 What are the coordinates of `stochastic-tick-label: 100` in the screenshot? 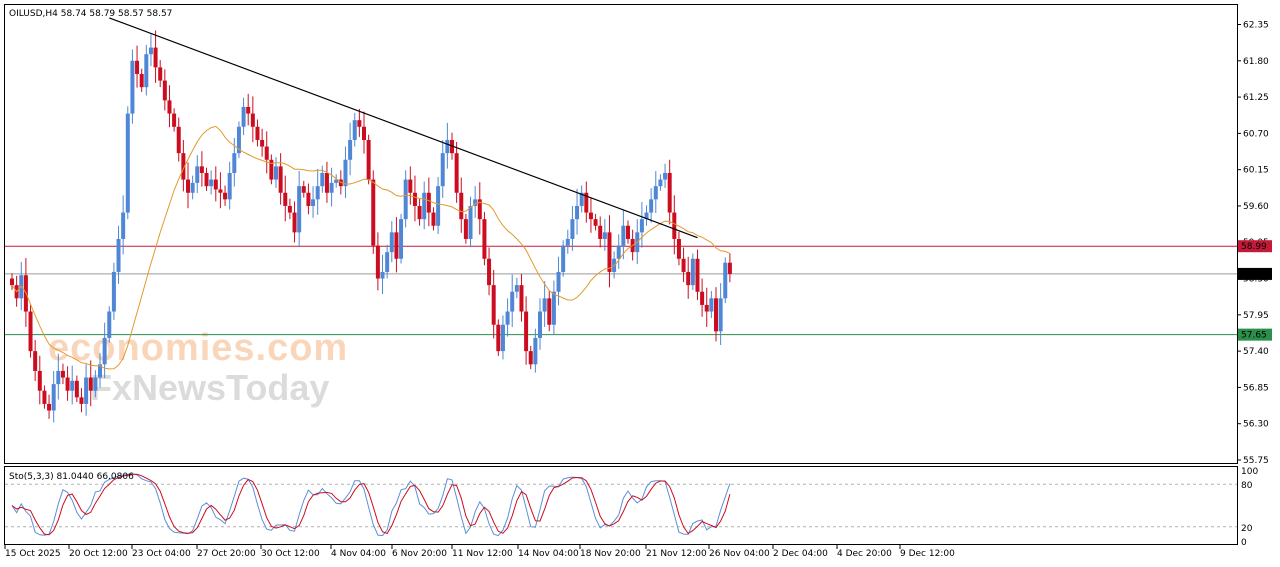 It's located at (1249, 472).